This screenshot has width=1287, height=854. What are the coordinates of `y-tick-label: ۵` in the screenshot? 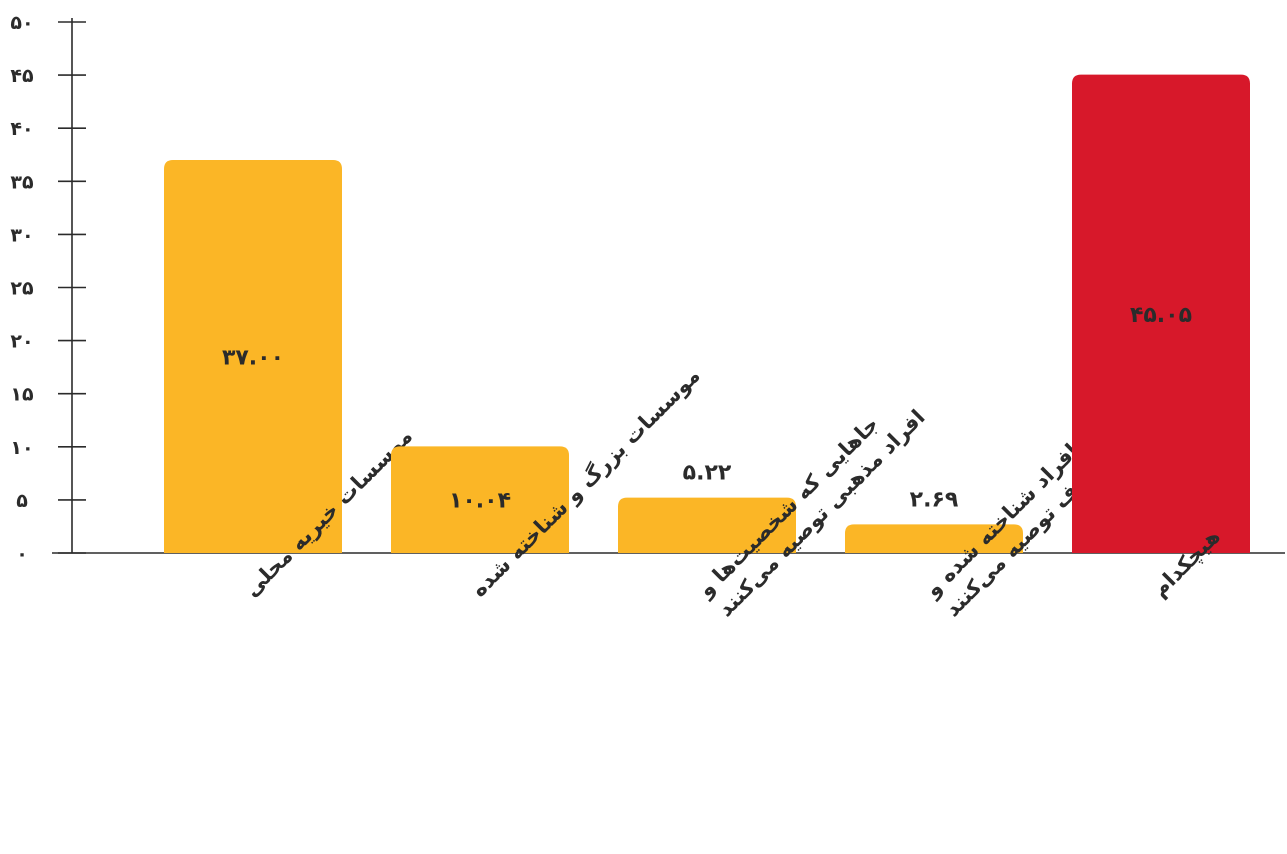 It's located at (22, 501).